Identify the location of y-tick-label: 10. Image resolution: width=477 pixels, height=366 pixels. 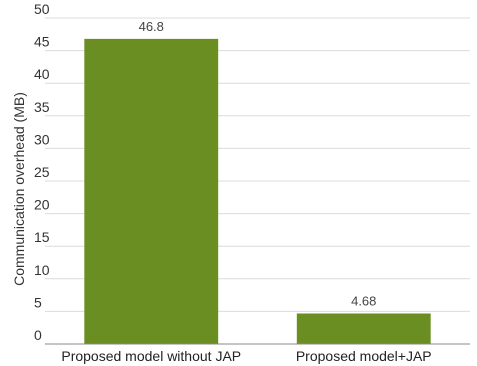
(42, 270).